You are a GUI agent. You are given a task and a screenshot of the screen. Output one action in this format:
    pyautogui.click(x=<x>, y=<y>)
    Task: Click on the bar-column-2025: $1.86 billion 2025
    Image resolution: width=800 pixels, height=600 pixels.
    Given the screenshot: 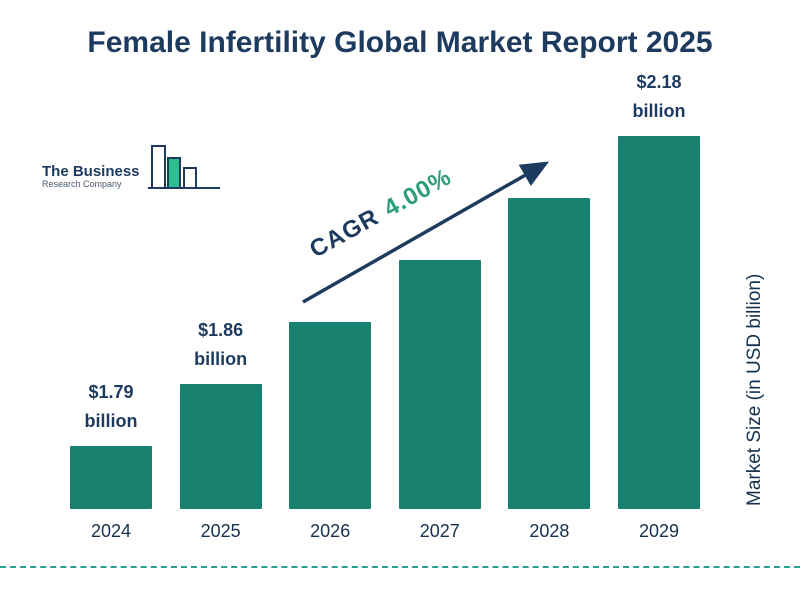 What is the action you would take?
    pyautogui.click(x=220, y=429)
    